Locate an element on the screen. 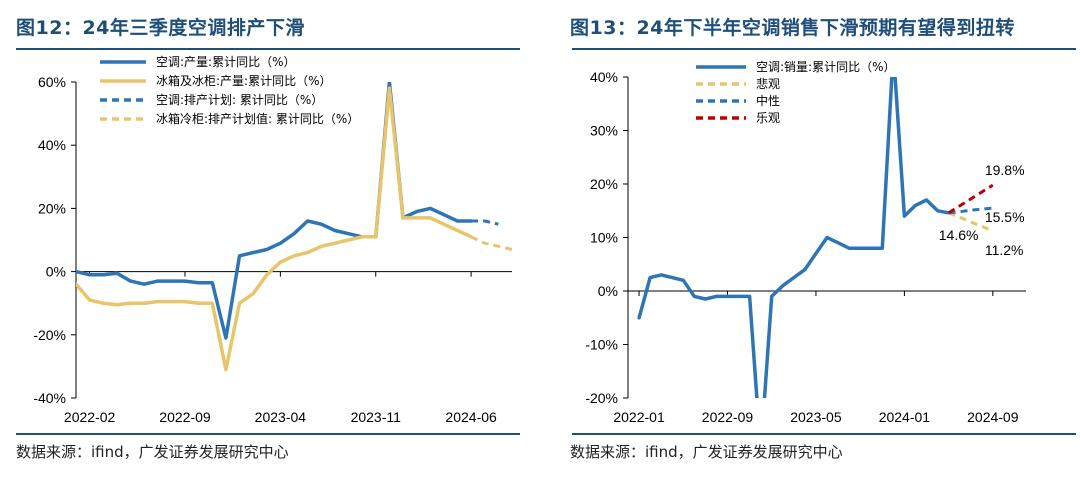 This screenshot has width=1080, height=477. legend-label: 空调:产量:累计同比（%） is located at coordinates (226, 62).